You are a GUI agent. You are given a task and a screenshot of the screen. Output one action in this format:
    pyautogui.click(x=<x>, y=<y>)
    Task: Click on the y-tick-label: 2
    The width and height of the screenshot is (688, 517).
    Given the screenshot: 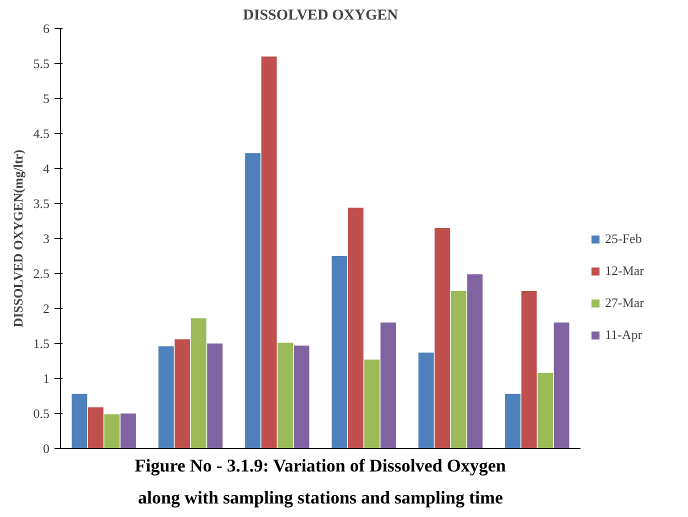 What is the action you would take?
    pyautogui.click(x=46, y=308)
    